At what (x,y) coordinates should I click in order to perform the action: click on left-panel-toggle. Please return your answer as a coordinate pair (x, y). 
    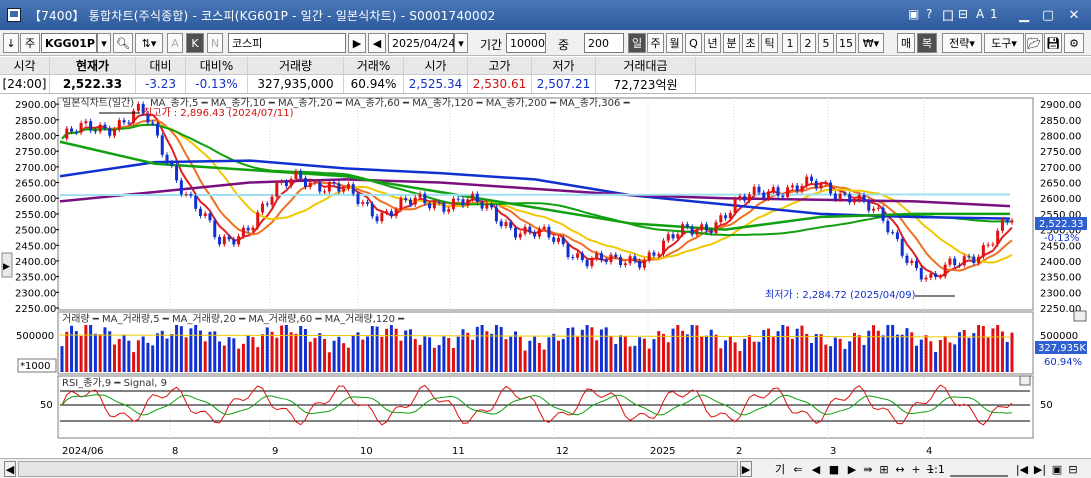
    Looking at the image, I should click on (7, 265).